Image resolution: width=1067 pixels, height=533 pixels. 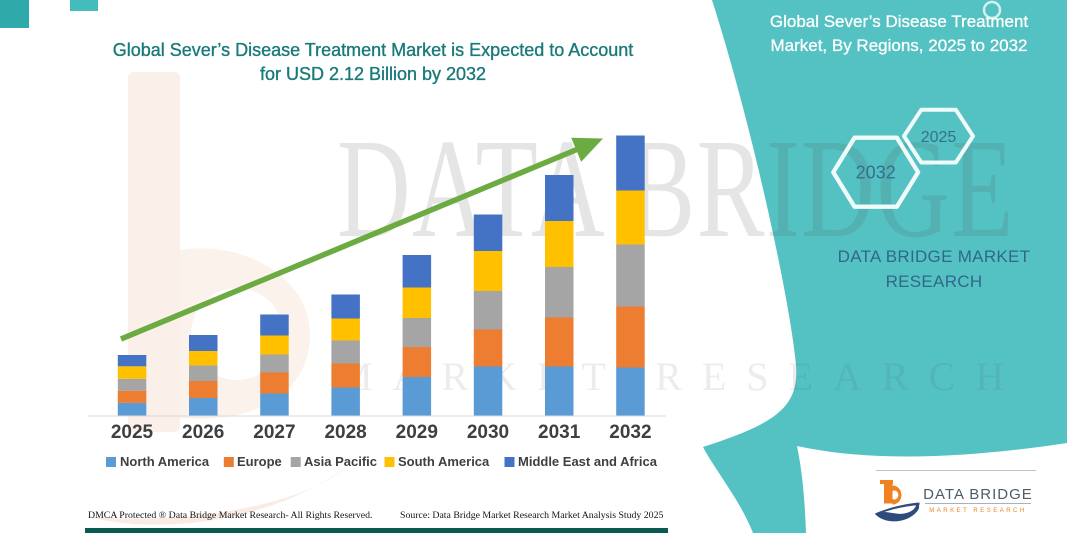 I want to click on svg-text: South America, so click(x=444, y=461).